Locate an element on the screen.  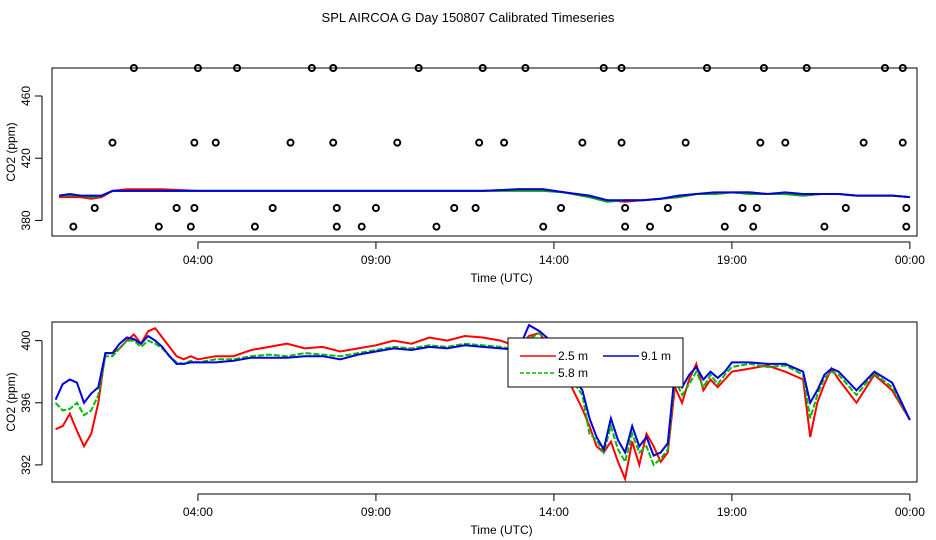
legend-label: 2.5 m is located at coordinates (573, 356).